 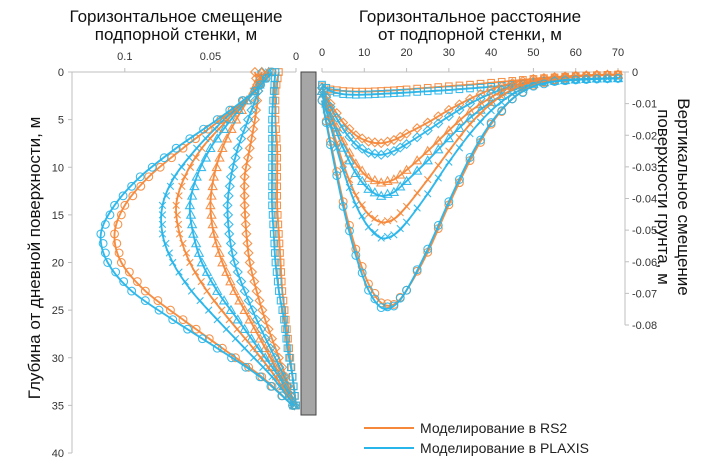 I want to click on right-x-tick-label: 40, so click(x=491, y=53).